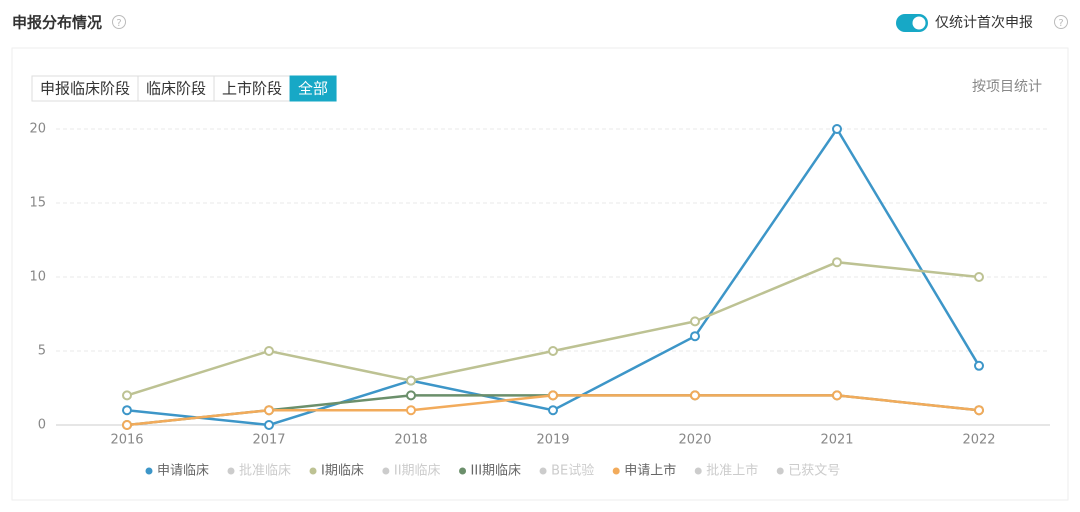 The image size is (1080, 512). Describe the element at coordinates (57, 23) in the screenshot. I see `header-title: 申报分布情况` at that location.